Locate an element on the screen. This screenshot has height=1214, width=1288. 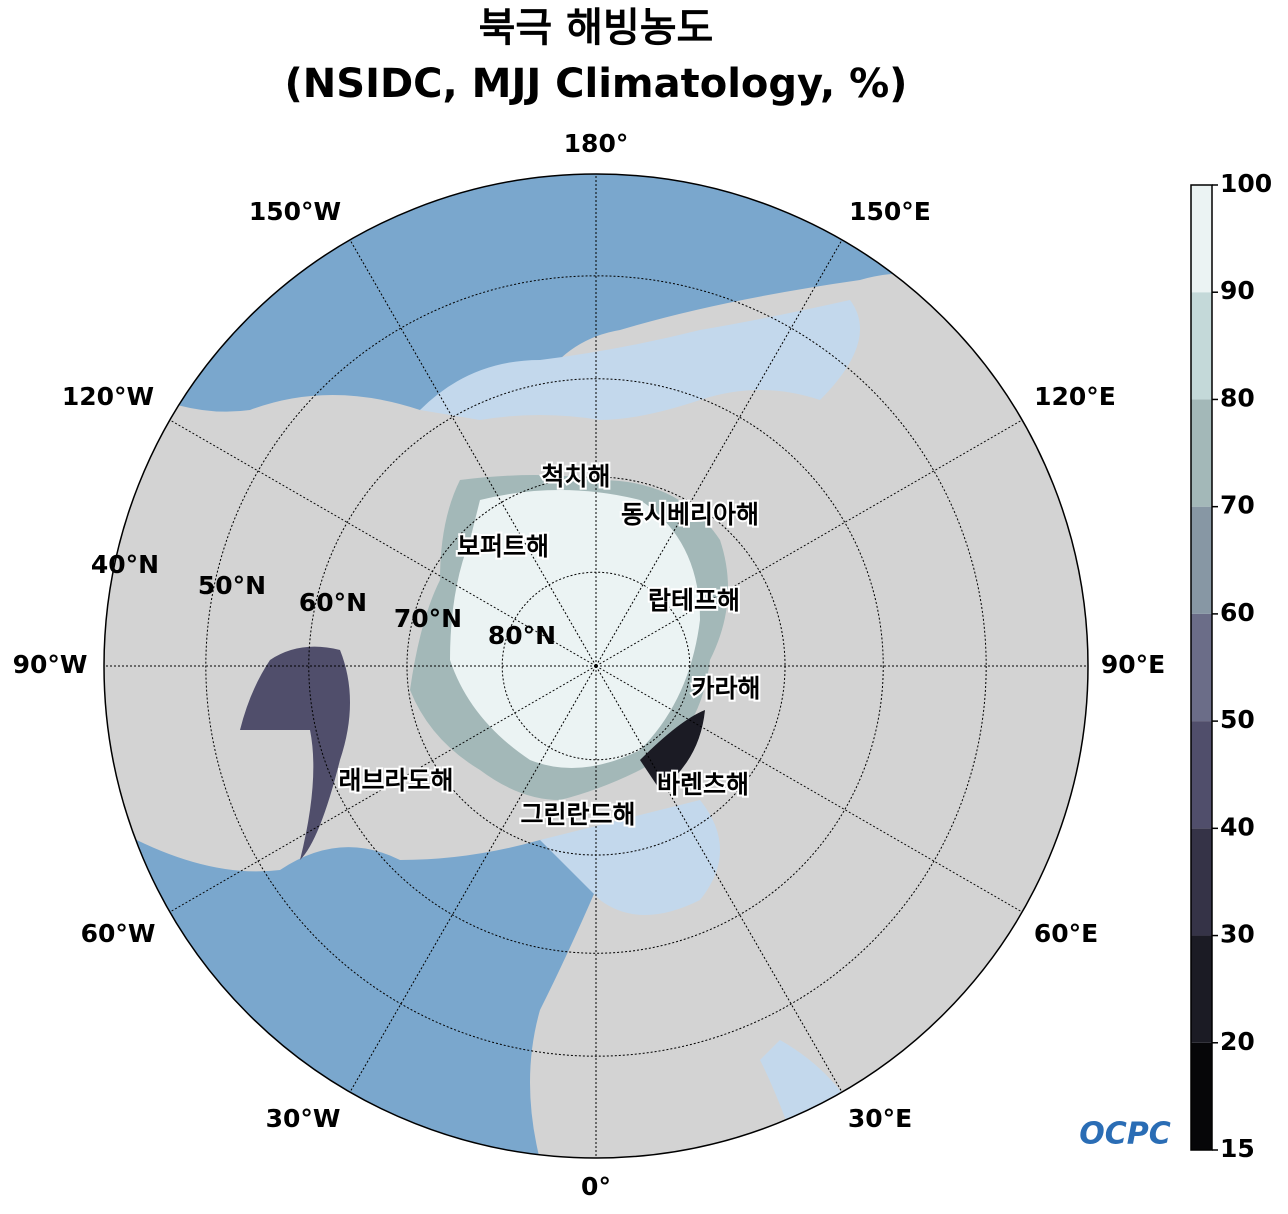
colorbar-frame is located at coordinates (1201, 667).